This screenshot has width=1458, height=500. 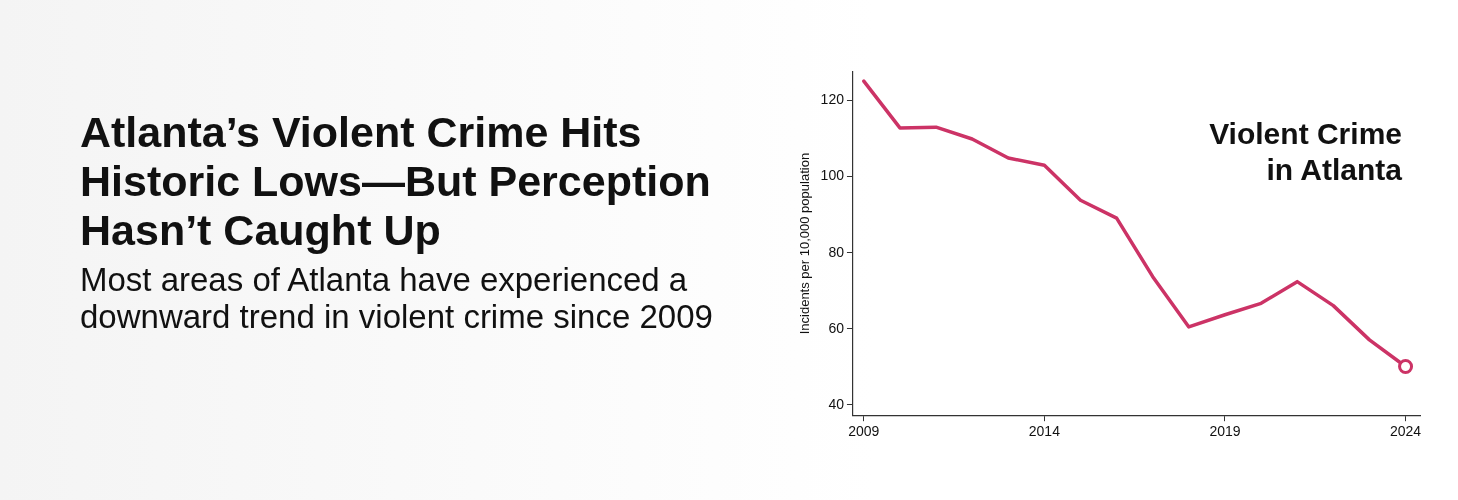 What do you see at coordinates (1044, 431) in the screenshot?
I see `x-tick-label: 2014` at bounding box center [1044, 431].